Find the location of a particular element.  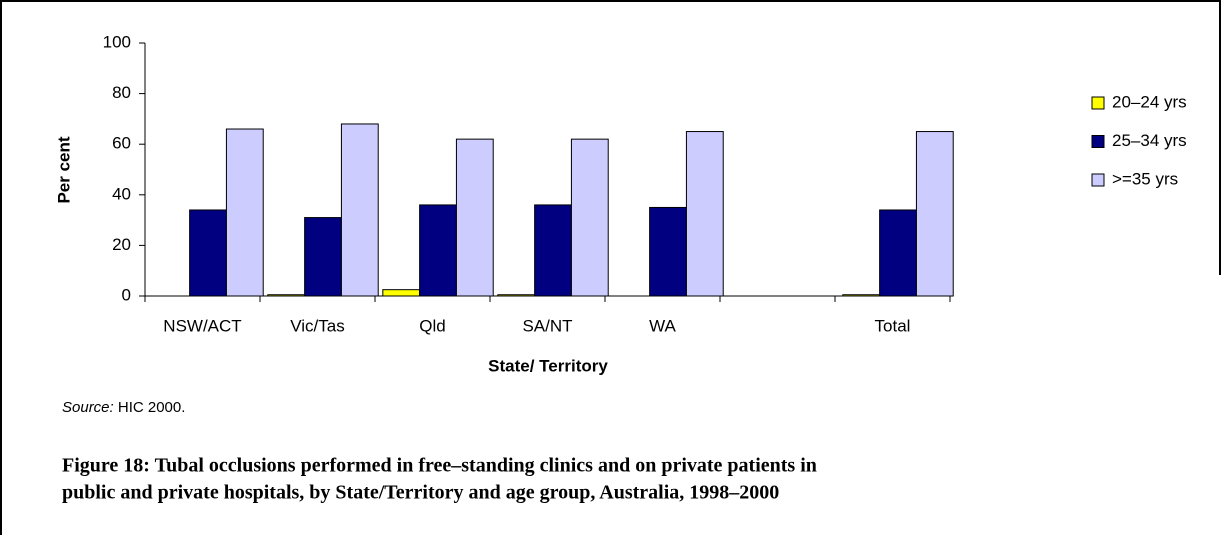

y-tick-label: 60 is located at coordinates (121, 143).